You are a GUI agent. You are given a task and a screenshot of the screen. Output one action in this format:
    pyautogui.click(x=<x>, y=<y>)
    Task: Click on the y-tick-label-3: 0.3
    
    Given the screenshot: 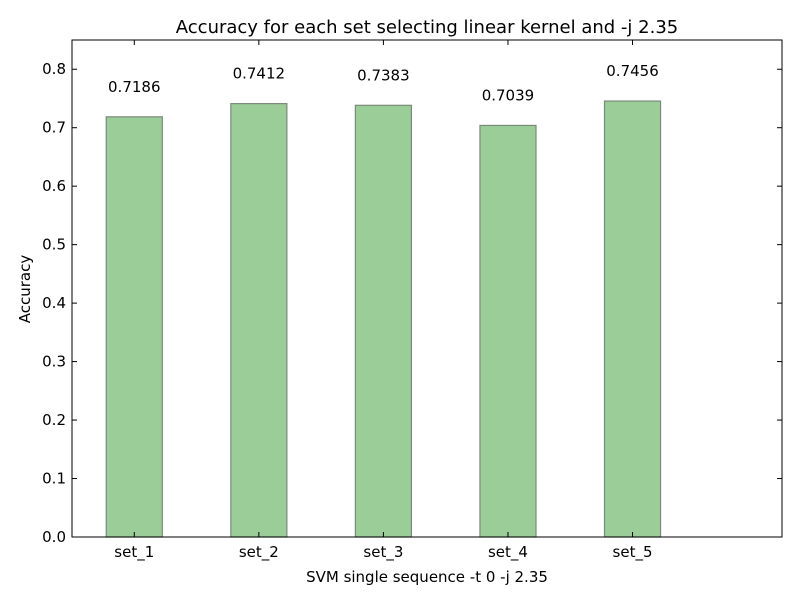 What is the action you would take?
    pyautogui.click(x=54, y=362)
    